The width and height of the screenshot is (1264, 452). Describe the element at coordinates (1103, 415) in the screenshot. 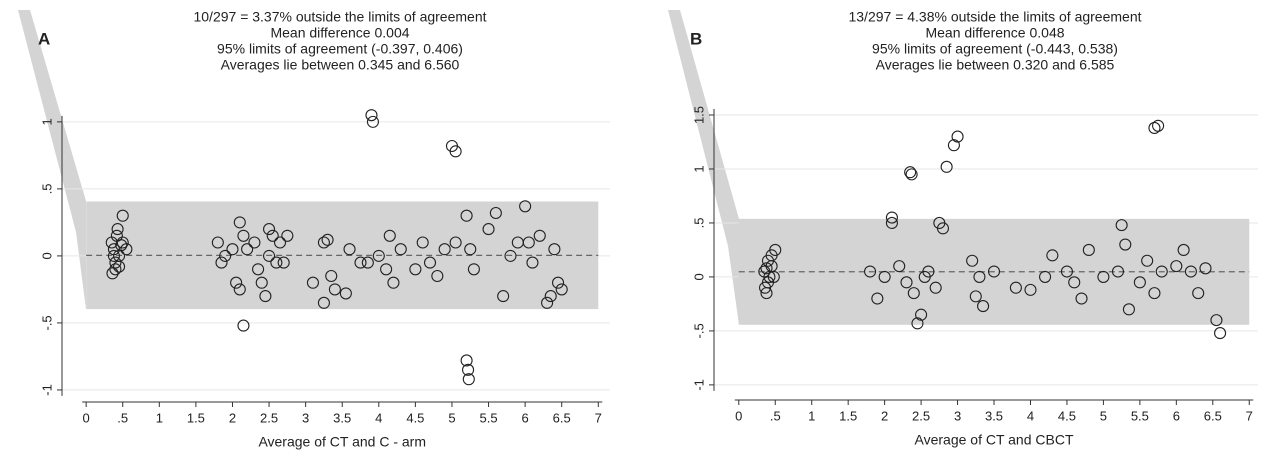

I see `x-tick-label: 5` at that location.